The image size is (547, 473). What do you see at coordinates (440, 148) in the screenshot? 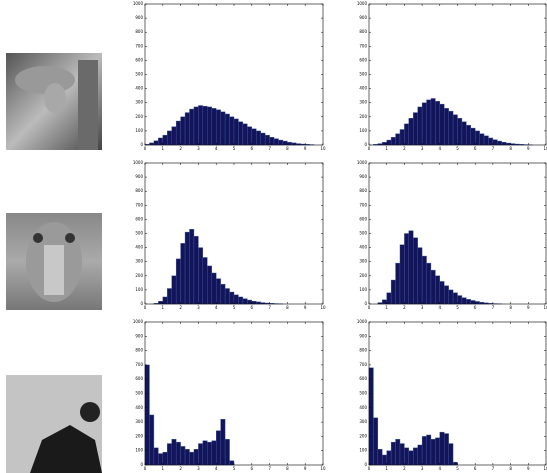
I see `x-tick-label: 4` at bounding box center [440, 148].